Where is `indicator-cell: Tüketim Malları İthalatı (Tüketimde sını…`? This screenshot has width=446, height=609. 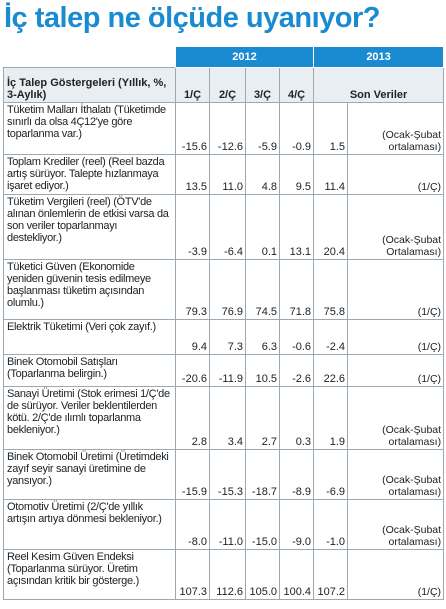
indicator-cell: Tüketim Malları İthalatı (Tüketimde sını… is located at coordinates (89, 128).